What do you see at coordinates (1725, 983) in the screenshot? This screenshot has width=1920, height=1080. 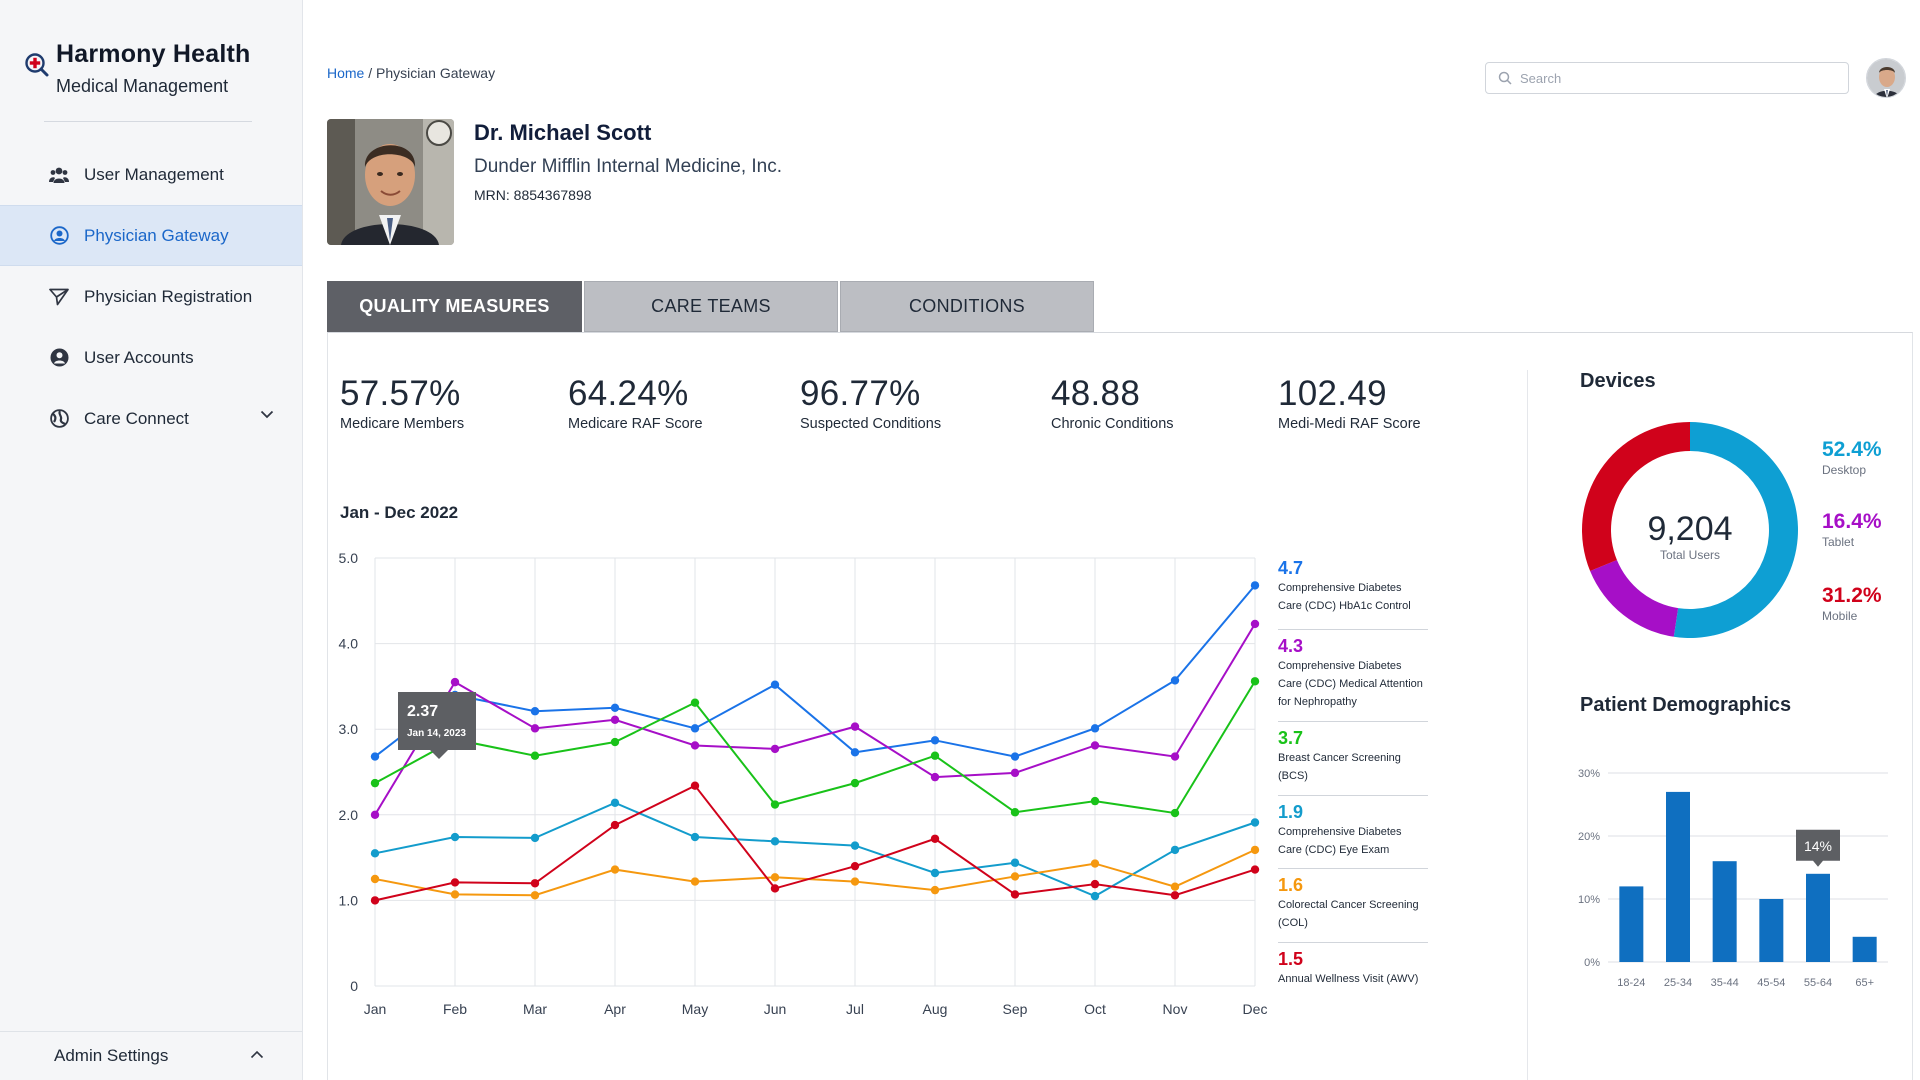 I see `x-tick-label: 35-44` at bounding box center [1725, 983].